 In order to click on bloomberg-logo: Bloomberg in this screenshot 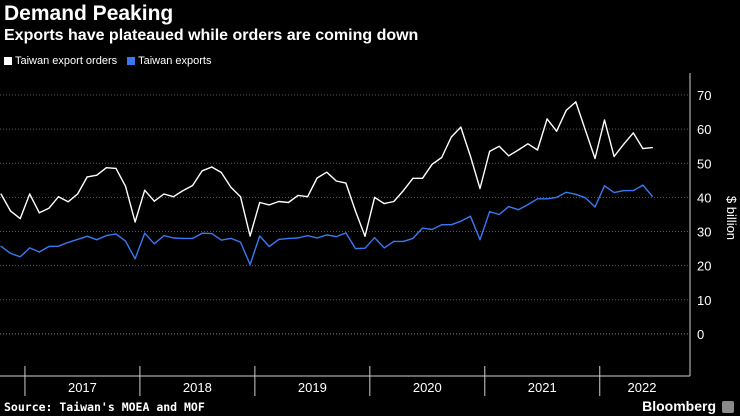, I will do `click(679, 406)`.